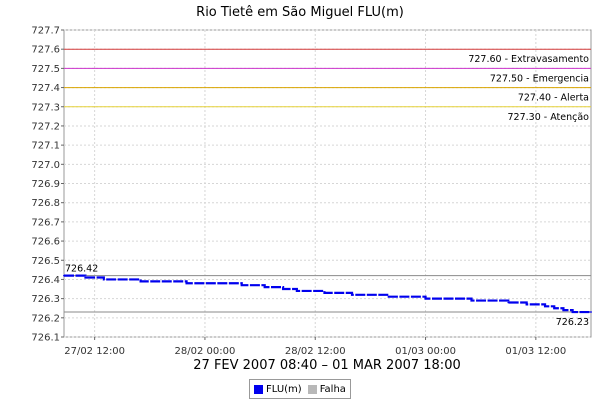  What do you see at coordinates (45, 88) in the screenshot?
I see `y-tick-label: 727.4` at bounding box center [45, 88].